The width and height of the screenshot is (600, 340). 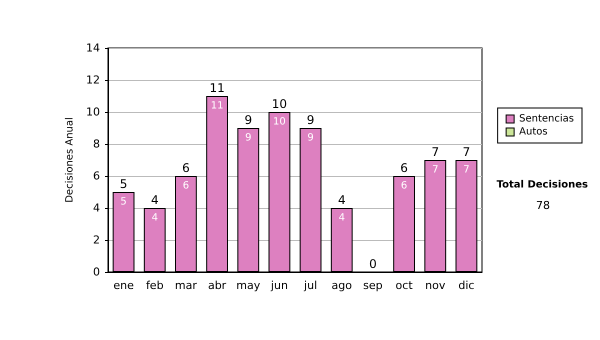 I want to click on y-axis-title: Decisiones Anual, so click(x=70, y=160).